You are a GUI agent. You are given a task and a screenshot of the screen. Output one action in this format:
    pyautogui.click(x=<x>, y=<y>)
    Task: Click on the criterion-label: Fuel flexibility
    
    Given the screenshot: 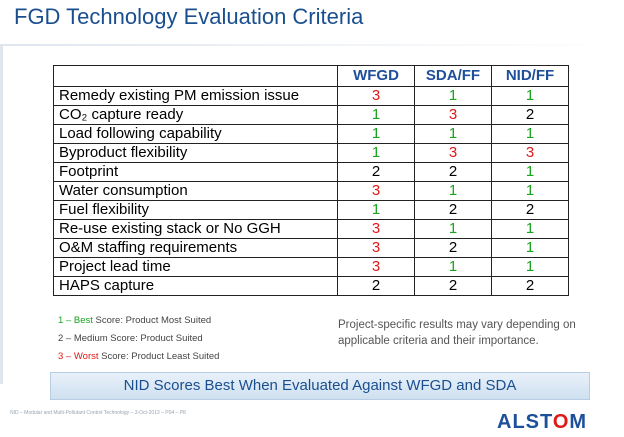 What is the action you would take?
    pyautogui.click(x=195, y=210)
    